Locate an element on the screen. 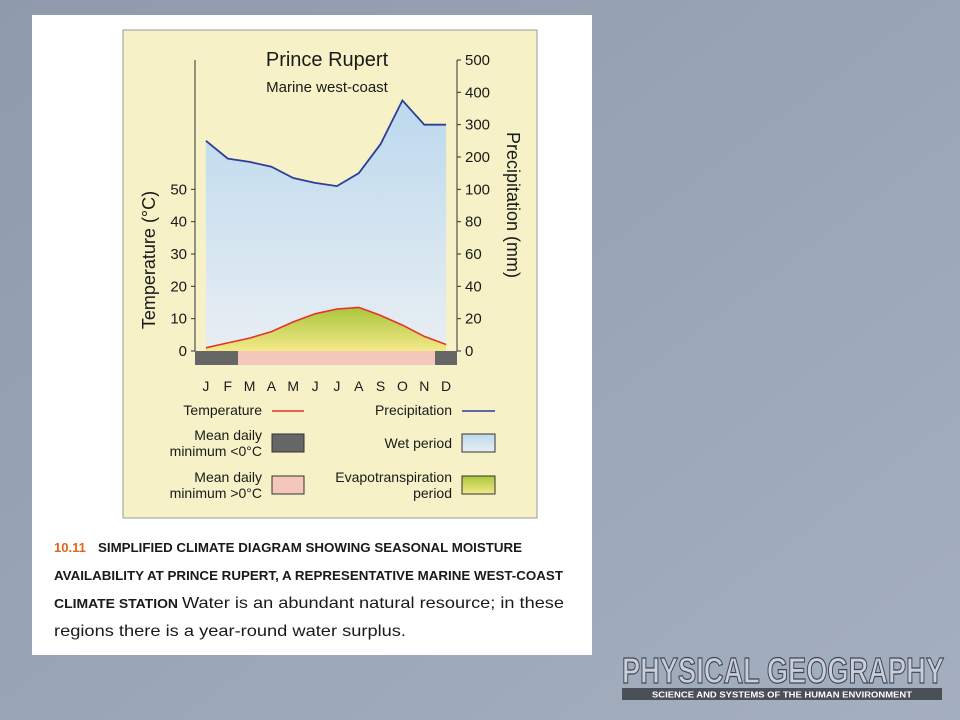 This screenshot has height=720, width=960. x-tick-label: O is located at coordinates (402, 386).